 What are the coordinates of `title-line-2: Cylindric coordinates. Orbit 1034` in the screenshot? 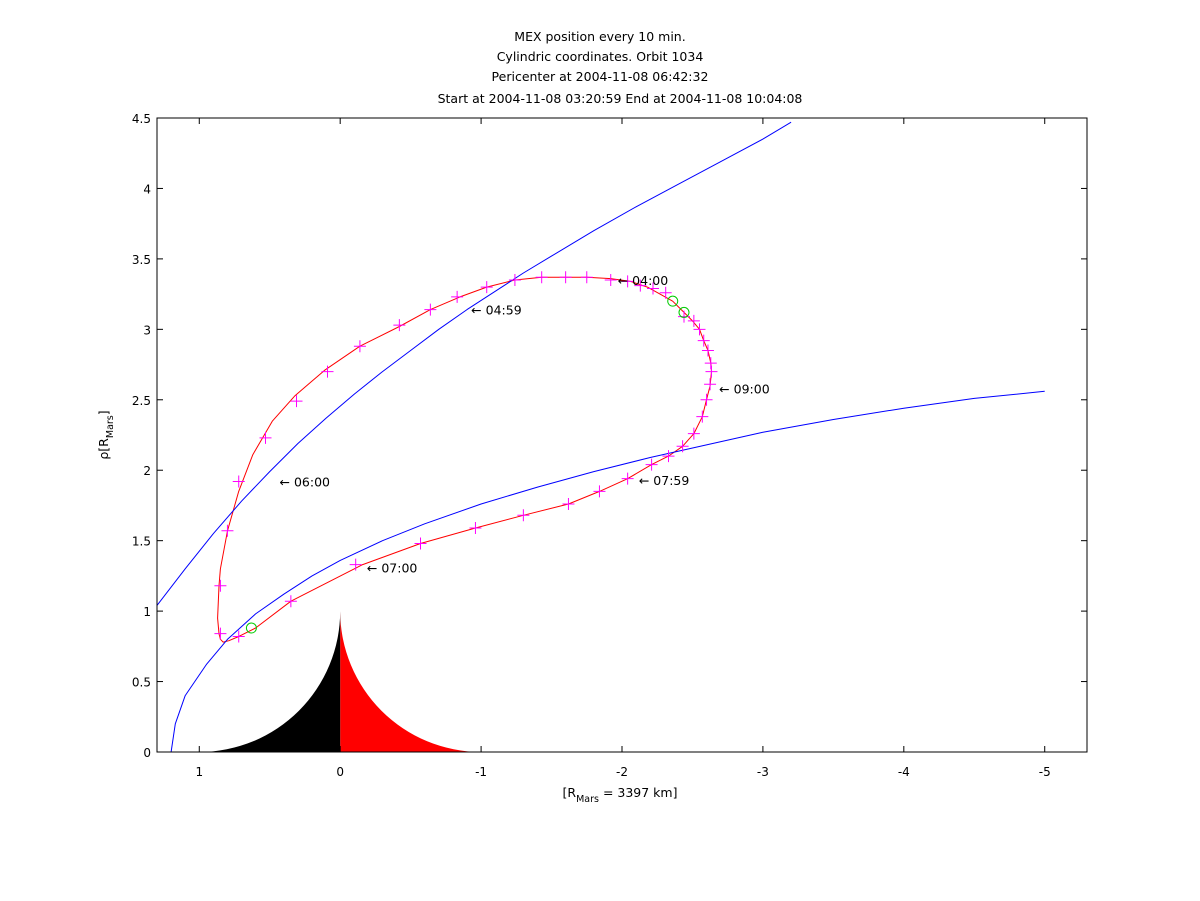 It's located at (600, 56).